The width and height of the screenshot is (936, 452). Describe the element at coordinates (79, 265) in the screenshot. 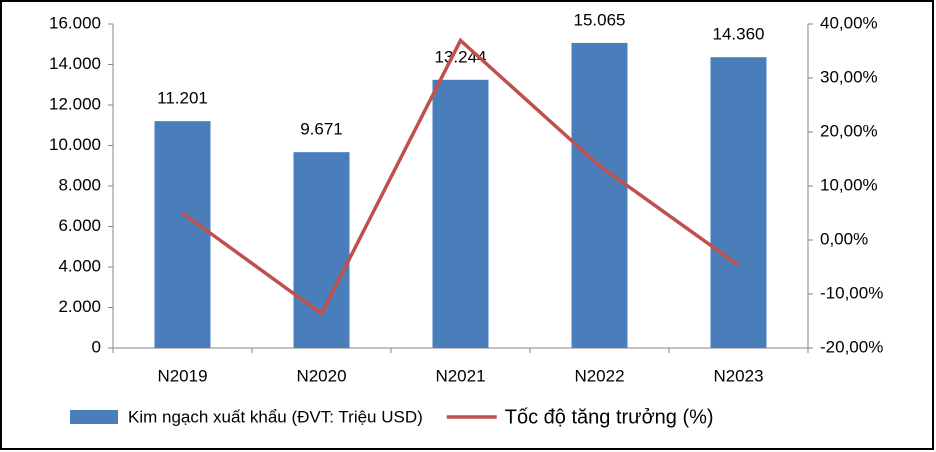

I see `y-tick-label: 4.000` at that location.